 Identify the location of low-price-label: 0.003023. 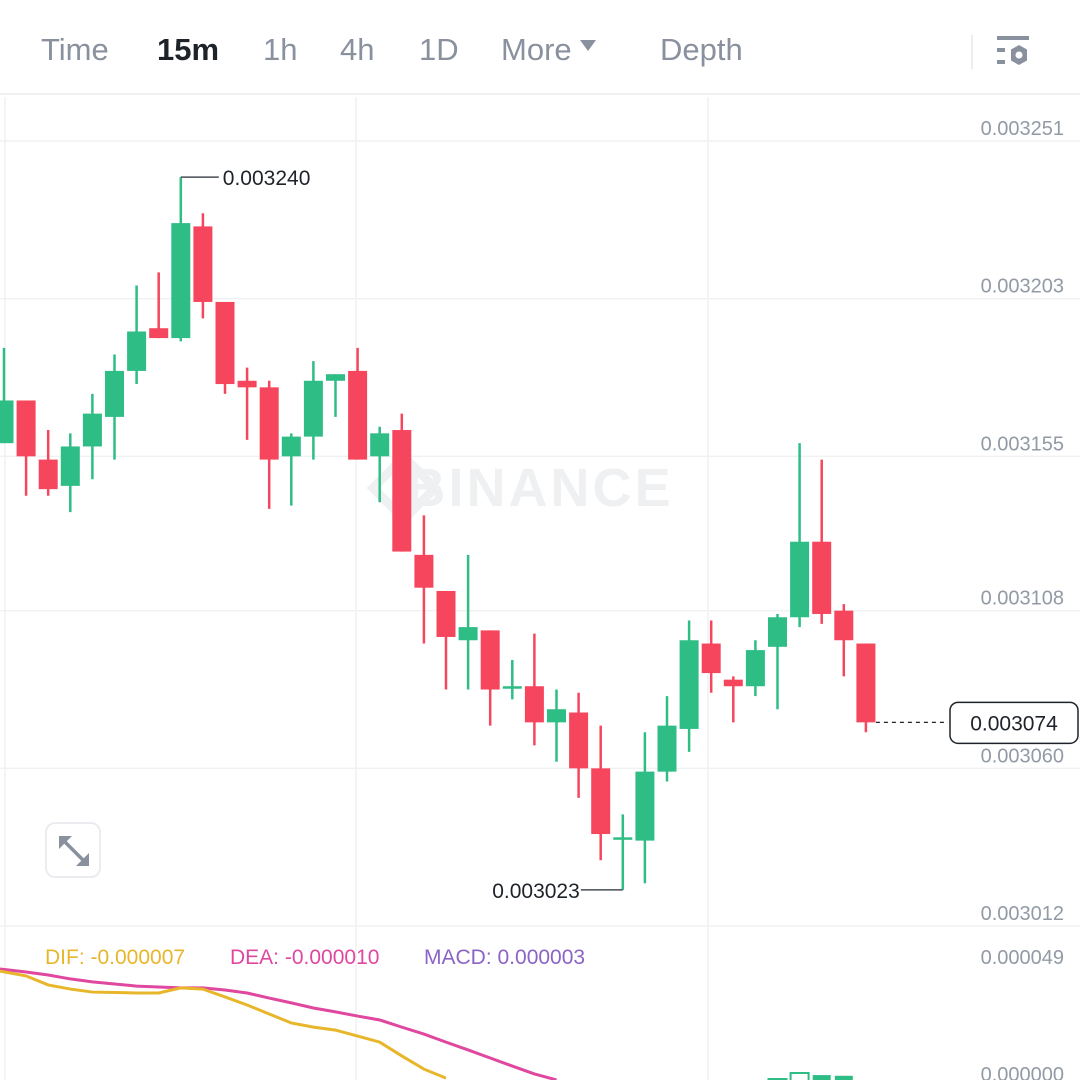
(536, 891).